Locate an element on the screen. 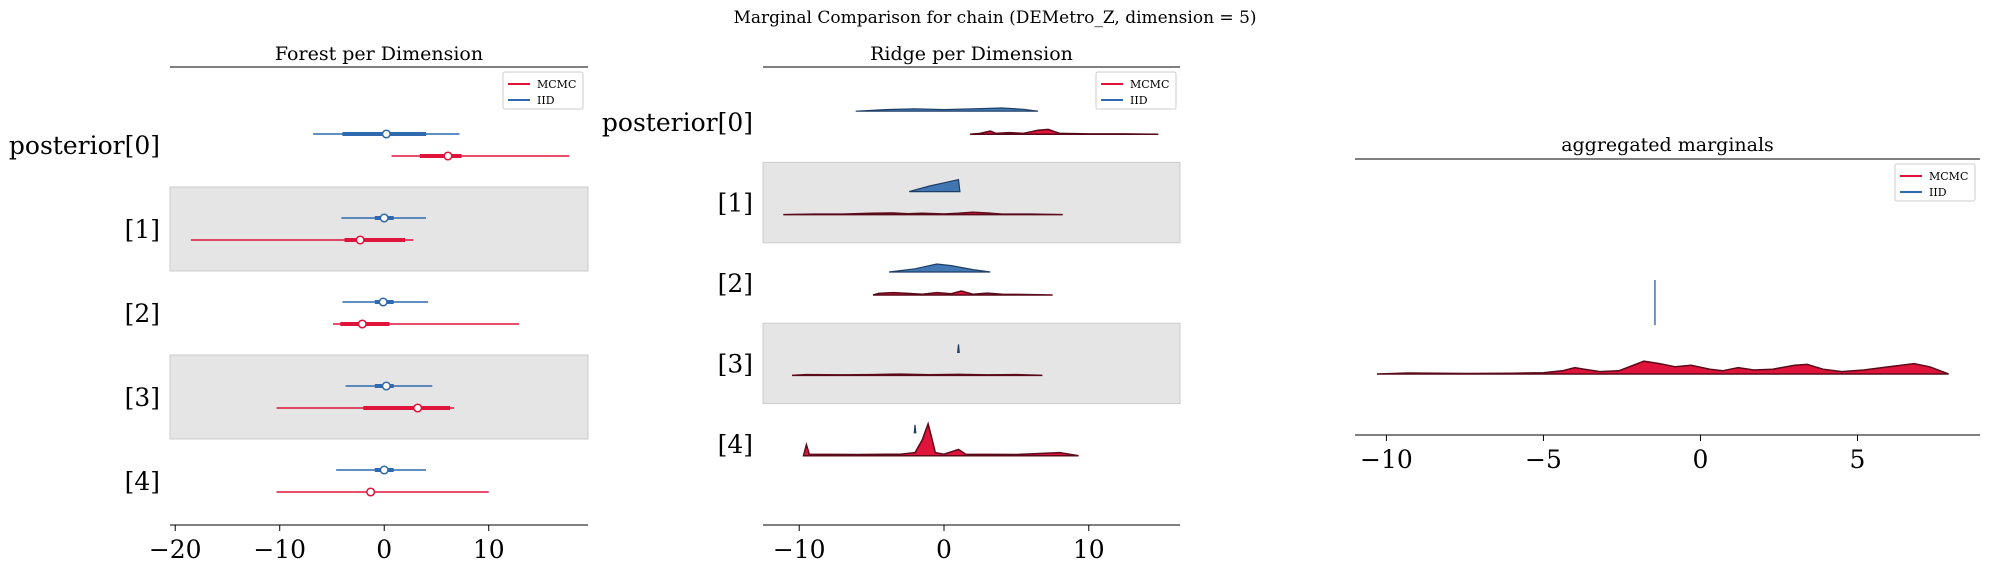 This screenshot has height=568, width=1990. x-tick-label: −20 is located at coordinates (175, 549).